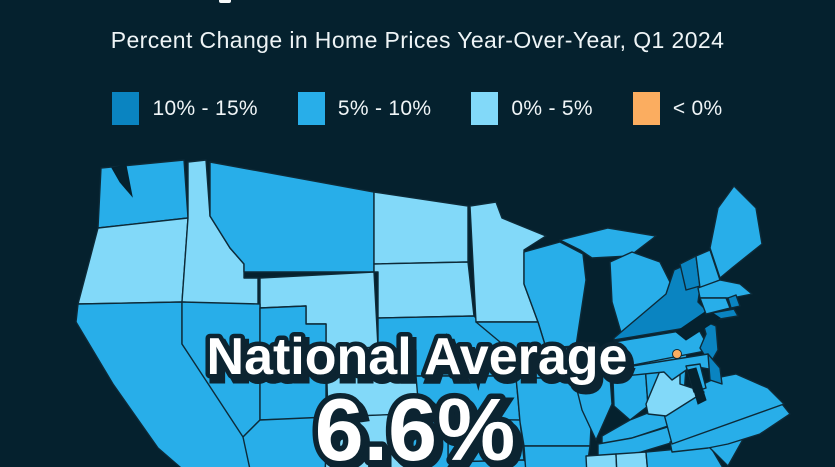  What do you see at coordinates (590, 394) in the screenshot?
I see `state-illinois` at bounding box center [590, 394].